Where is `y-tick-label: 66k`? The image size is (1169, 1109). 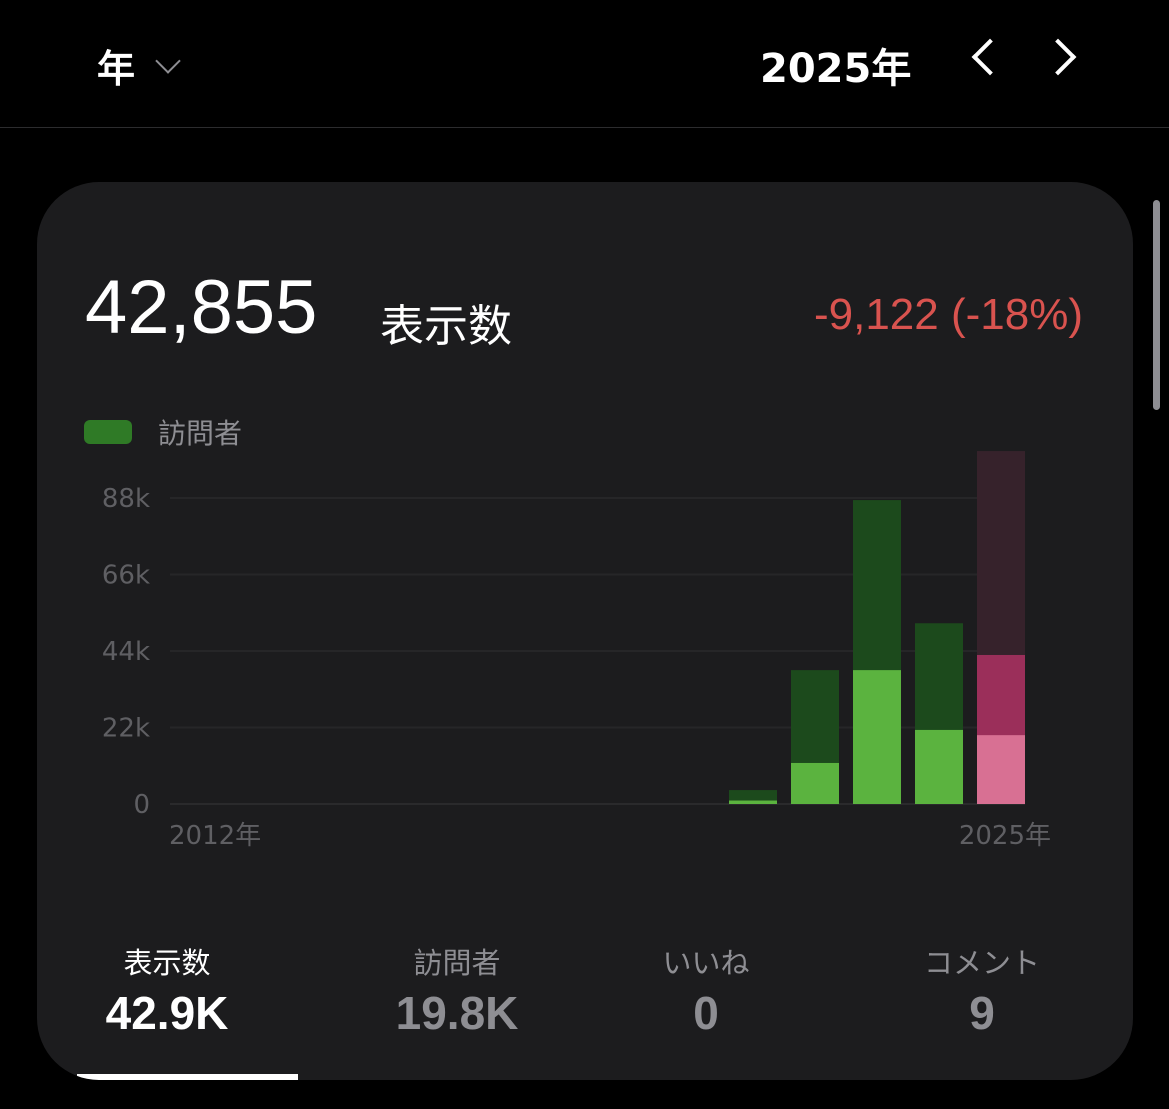 y-tick-label: 66k is located at coordinates (126, 576).